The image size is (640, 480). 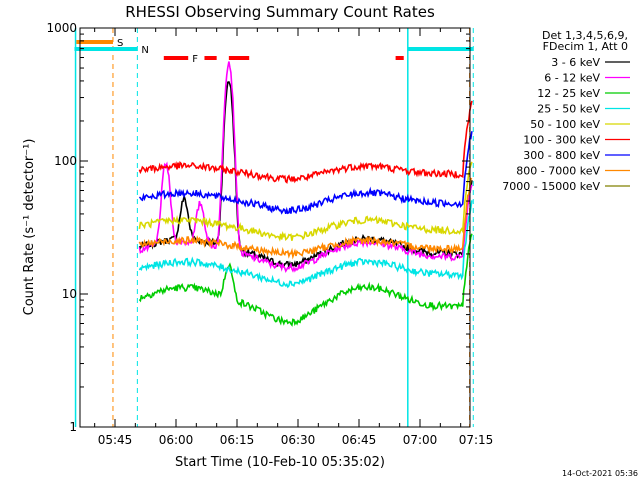 I want to click on x-tick-label-0545: 05:45, so click(x=115, y=440).